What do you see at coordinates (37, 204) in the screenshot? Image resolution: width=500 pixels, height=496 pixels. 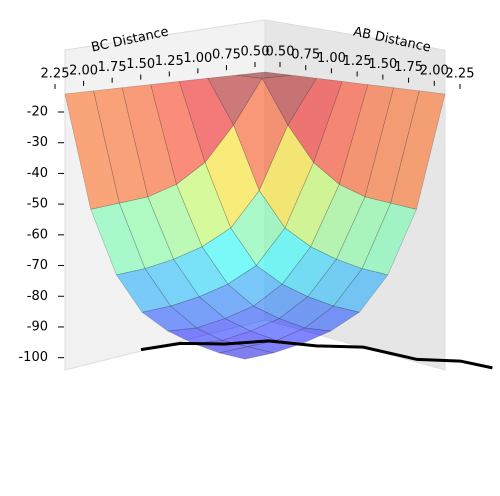 I see `z-tick-label: -50` at bounding box center [37, 204].